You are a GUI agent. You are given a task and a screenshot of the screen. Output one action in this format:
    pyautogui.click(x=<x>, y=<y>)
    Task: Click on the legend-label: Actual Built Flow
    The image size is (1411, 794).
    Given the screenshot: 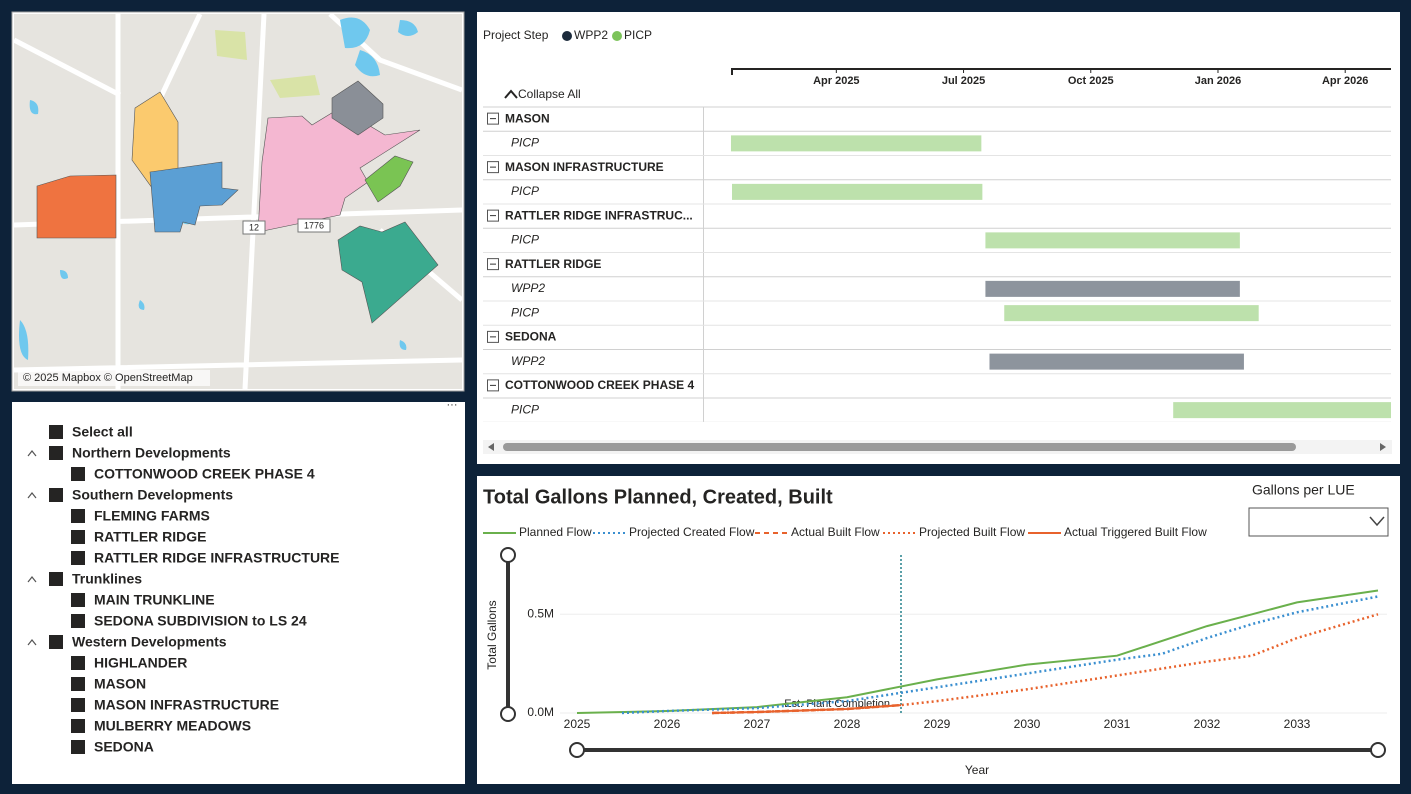 What is the action you would take?
    pyautogui.click(x=835, y=532)
    